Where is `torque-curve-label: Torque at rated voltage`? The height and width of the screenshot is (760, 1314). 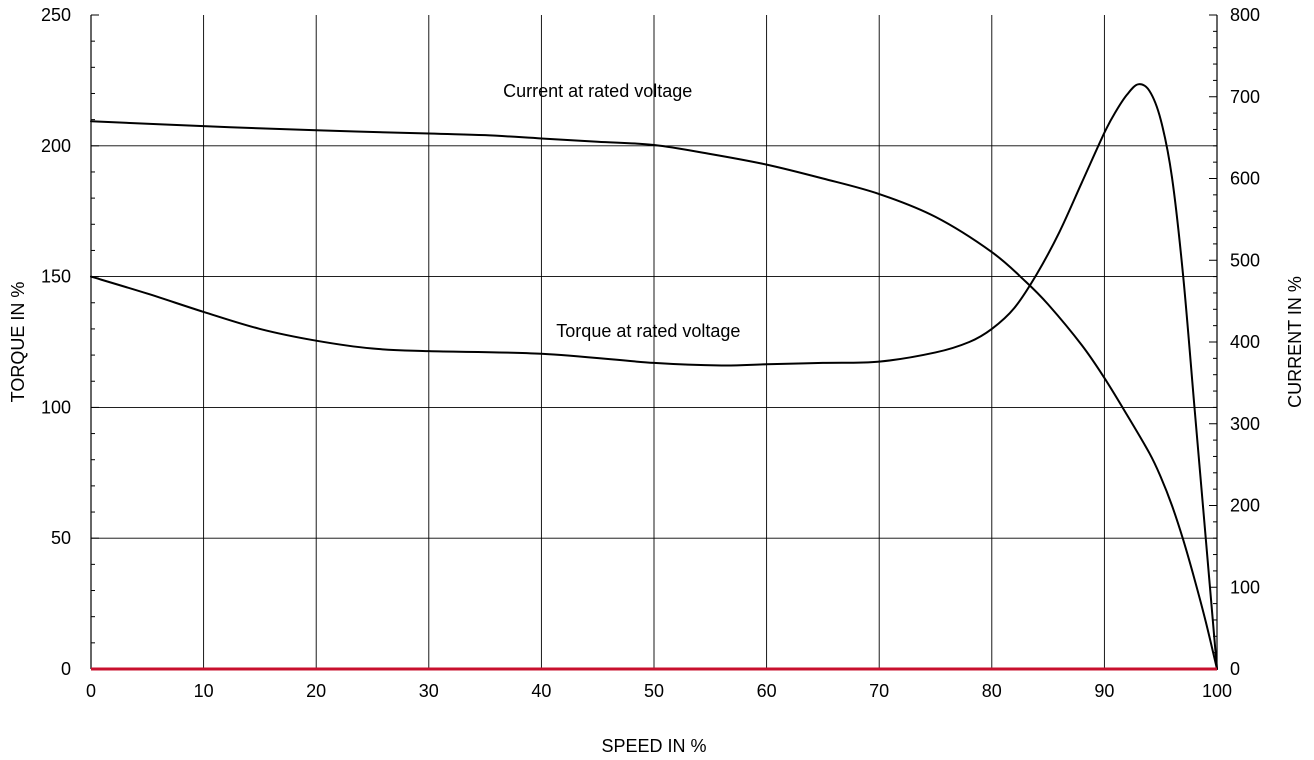
torque-curve-label: Torque at rated voltage is located at coordinates (648, 331).